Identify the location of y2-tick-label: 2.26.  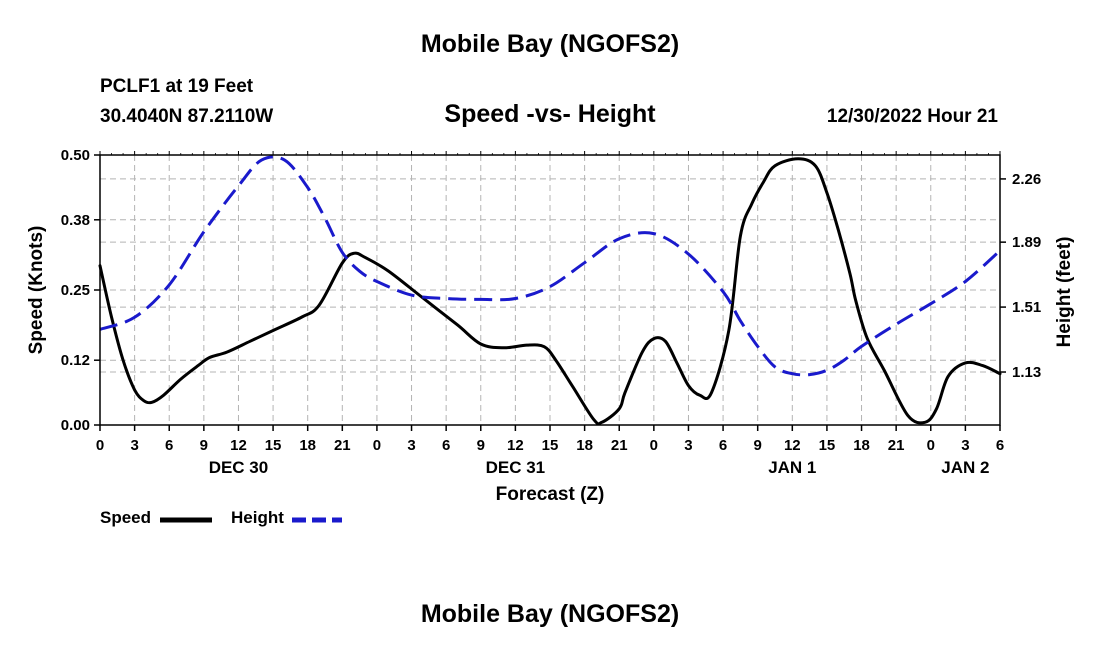
(1026, 179).